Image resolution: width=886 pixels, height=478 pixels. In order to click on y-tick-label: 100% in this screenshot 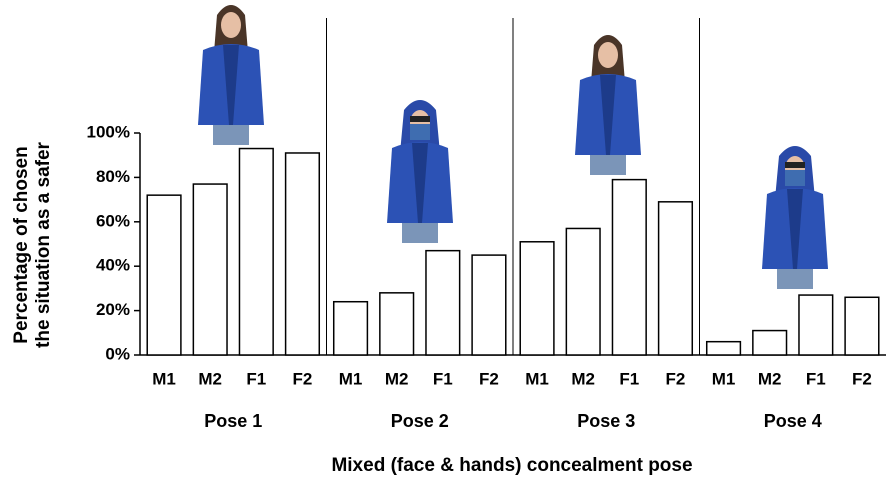, I will do `click(108, 131)`.